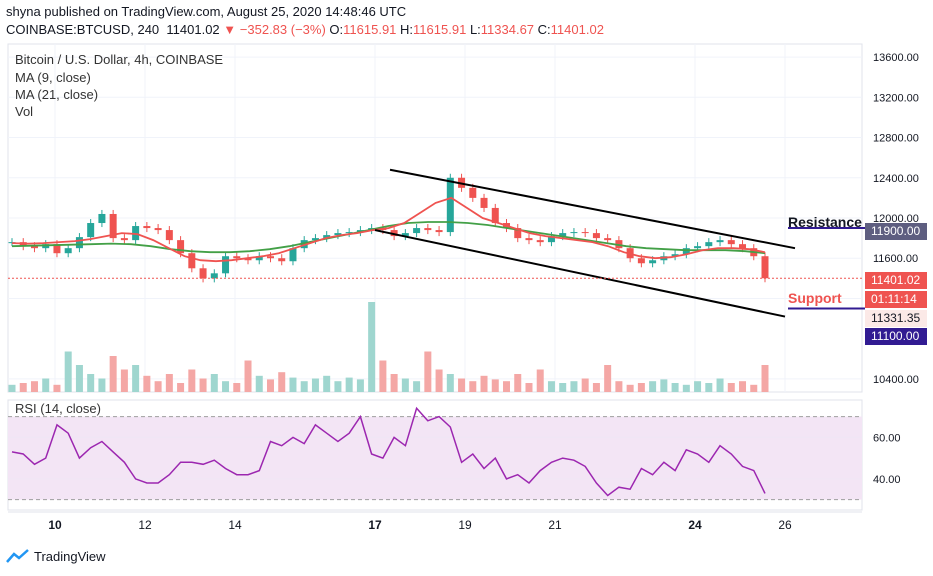 The height and width of the screenshot is (576, 933). What do you see at coordinates (544, 29) in the screenshot?
I see `close-label: C:` at bounding box center [544, 29].